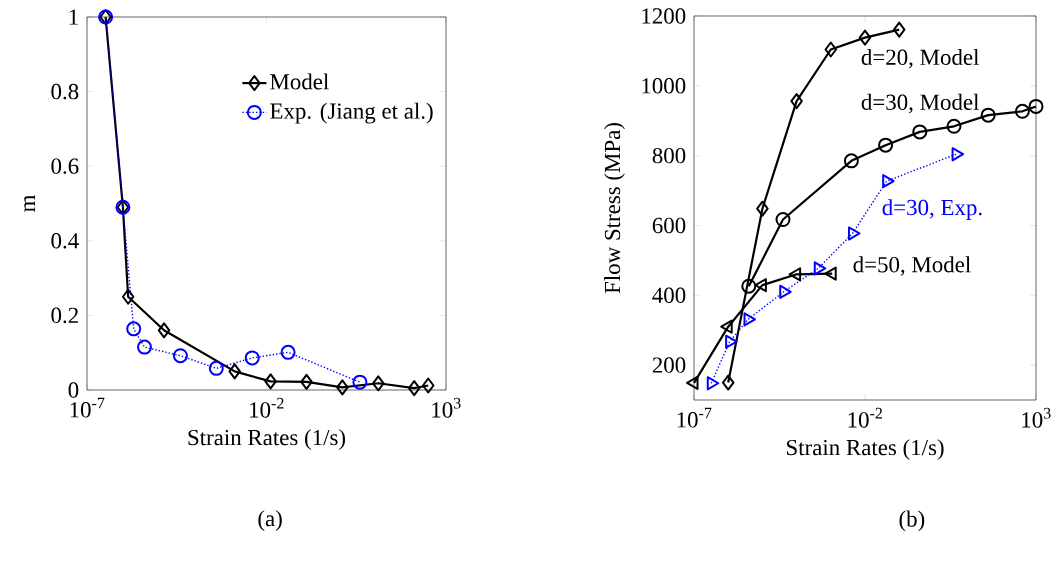 The width and height of the screenshot is (1063, 563). I want to click on y-tick-label: 1, so click(73, 17).